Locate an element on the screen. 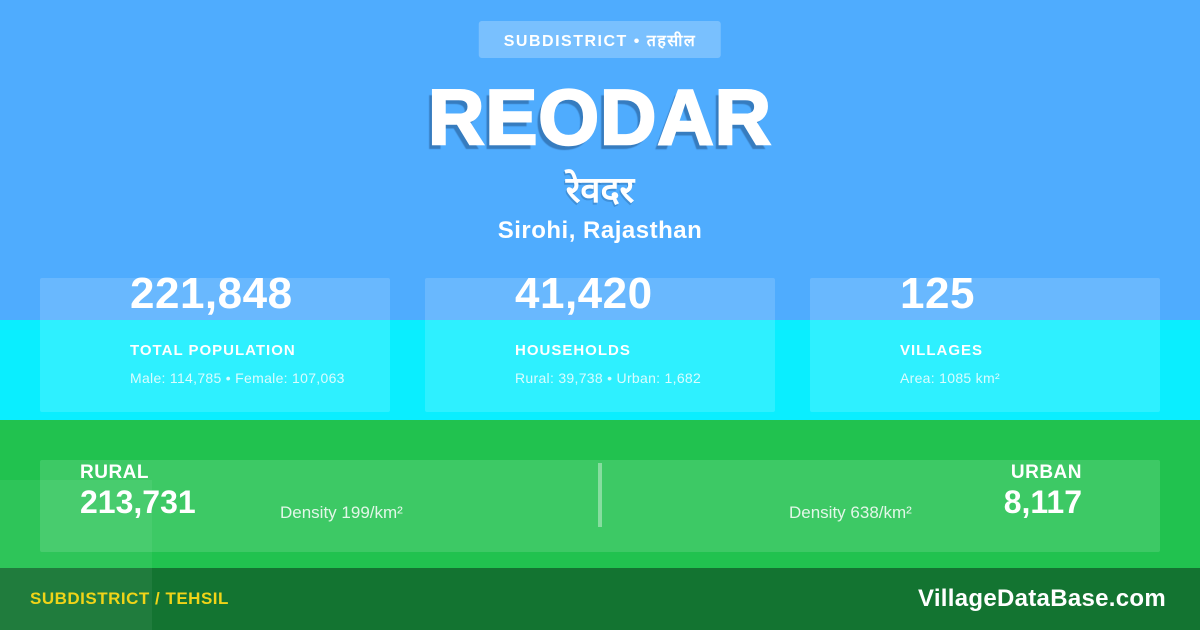 This screenshot has height=630, width=1200. stat-card-villages: 125 VILLAGES Area: 1085 km² is located at coordinates (985, 342).